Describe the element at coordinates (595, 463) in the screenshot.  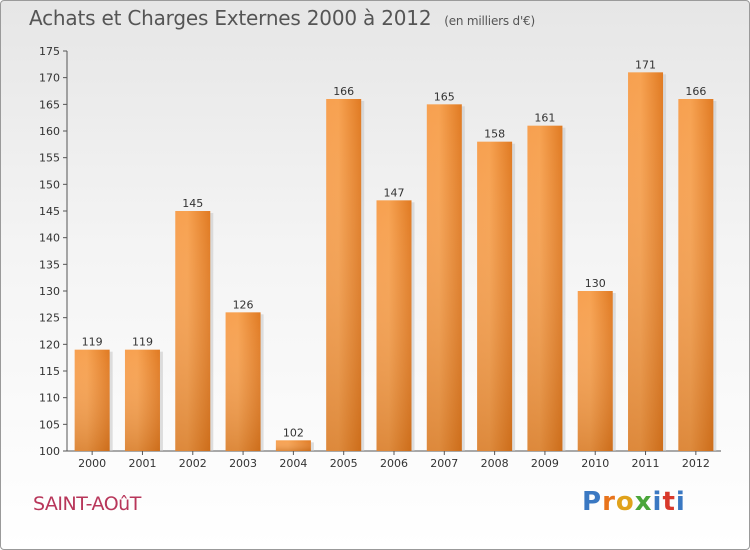
I see `x-tick-label: 2010` at that location.